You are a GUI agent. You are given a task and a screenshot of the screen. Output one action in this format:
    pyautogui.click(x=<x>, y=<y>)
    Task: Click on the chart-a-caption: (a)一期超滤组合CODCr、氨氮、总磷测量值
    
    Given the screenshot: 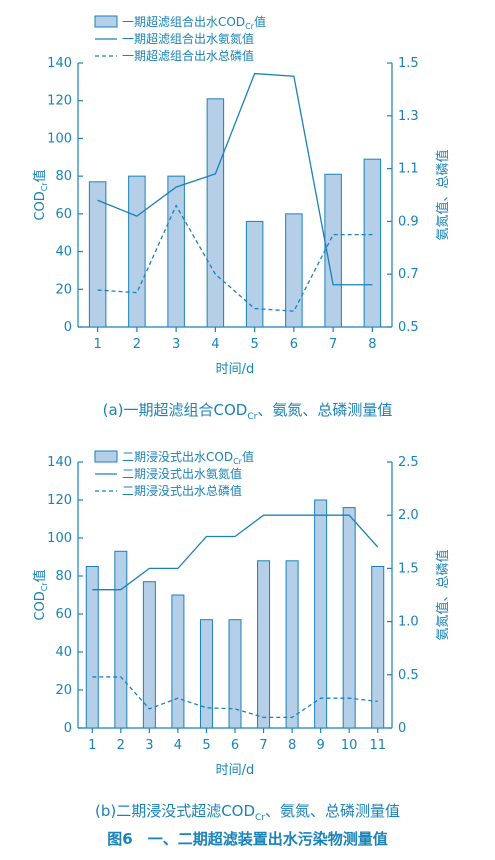 What is the action you would take?
    pyautogui.click(x=247, y=411)
    